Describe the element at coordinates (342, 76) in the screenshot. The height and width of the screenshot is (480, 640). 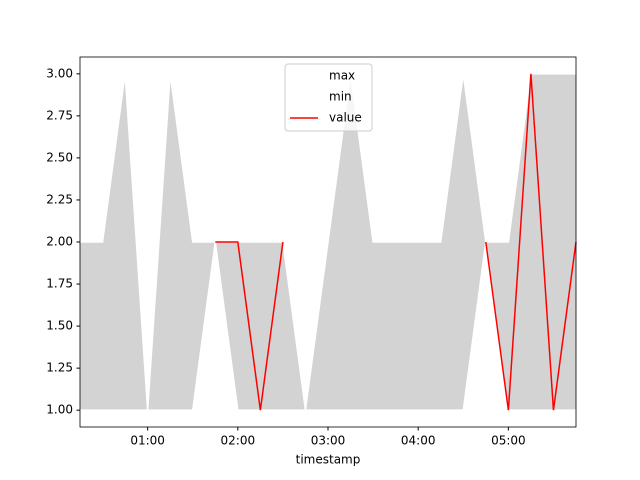
I see `legend-label: max` at that location.